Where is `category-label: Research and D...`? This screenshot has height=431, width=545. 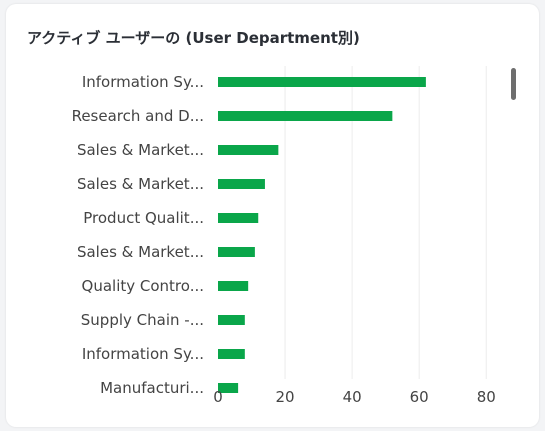 category-label: Research and D... is located at coordinates (138, 116).